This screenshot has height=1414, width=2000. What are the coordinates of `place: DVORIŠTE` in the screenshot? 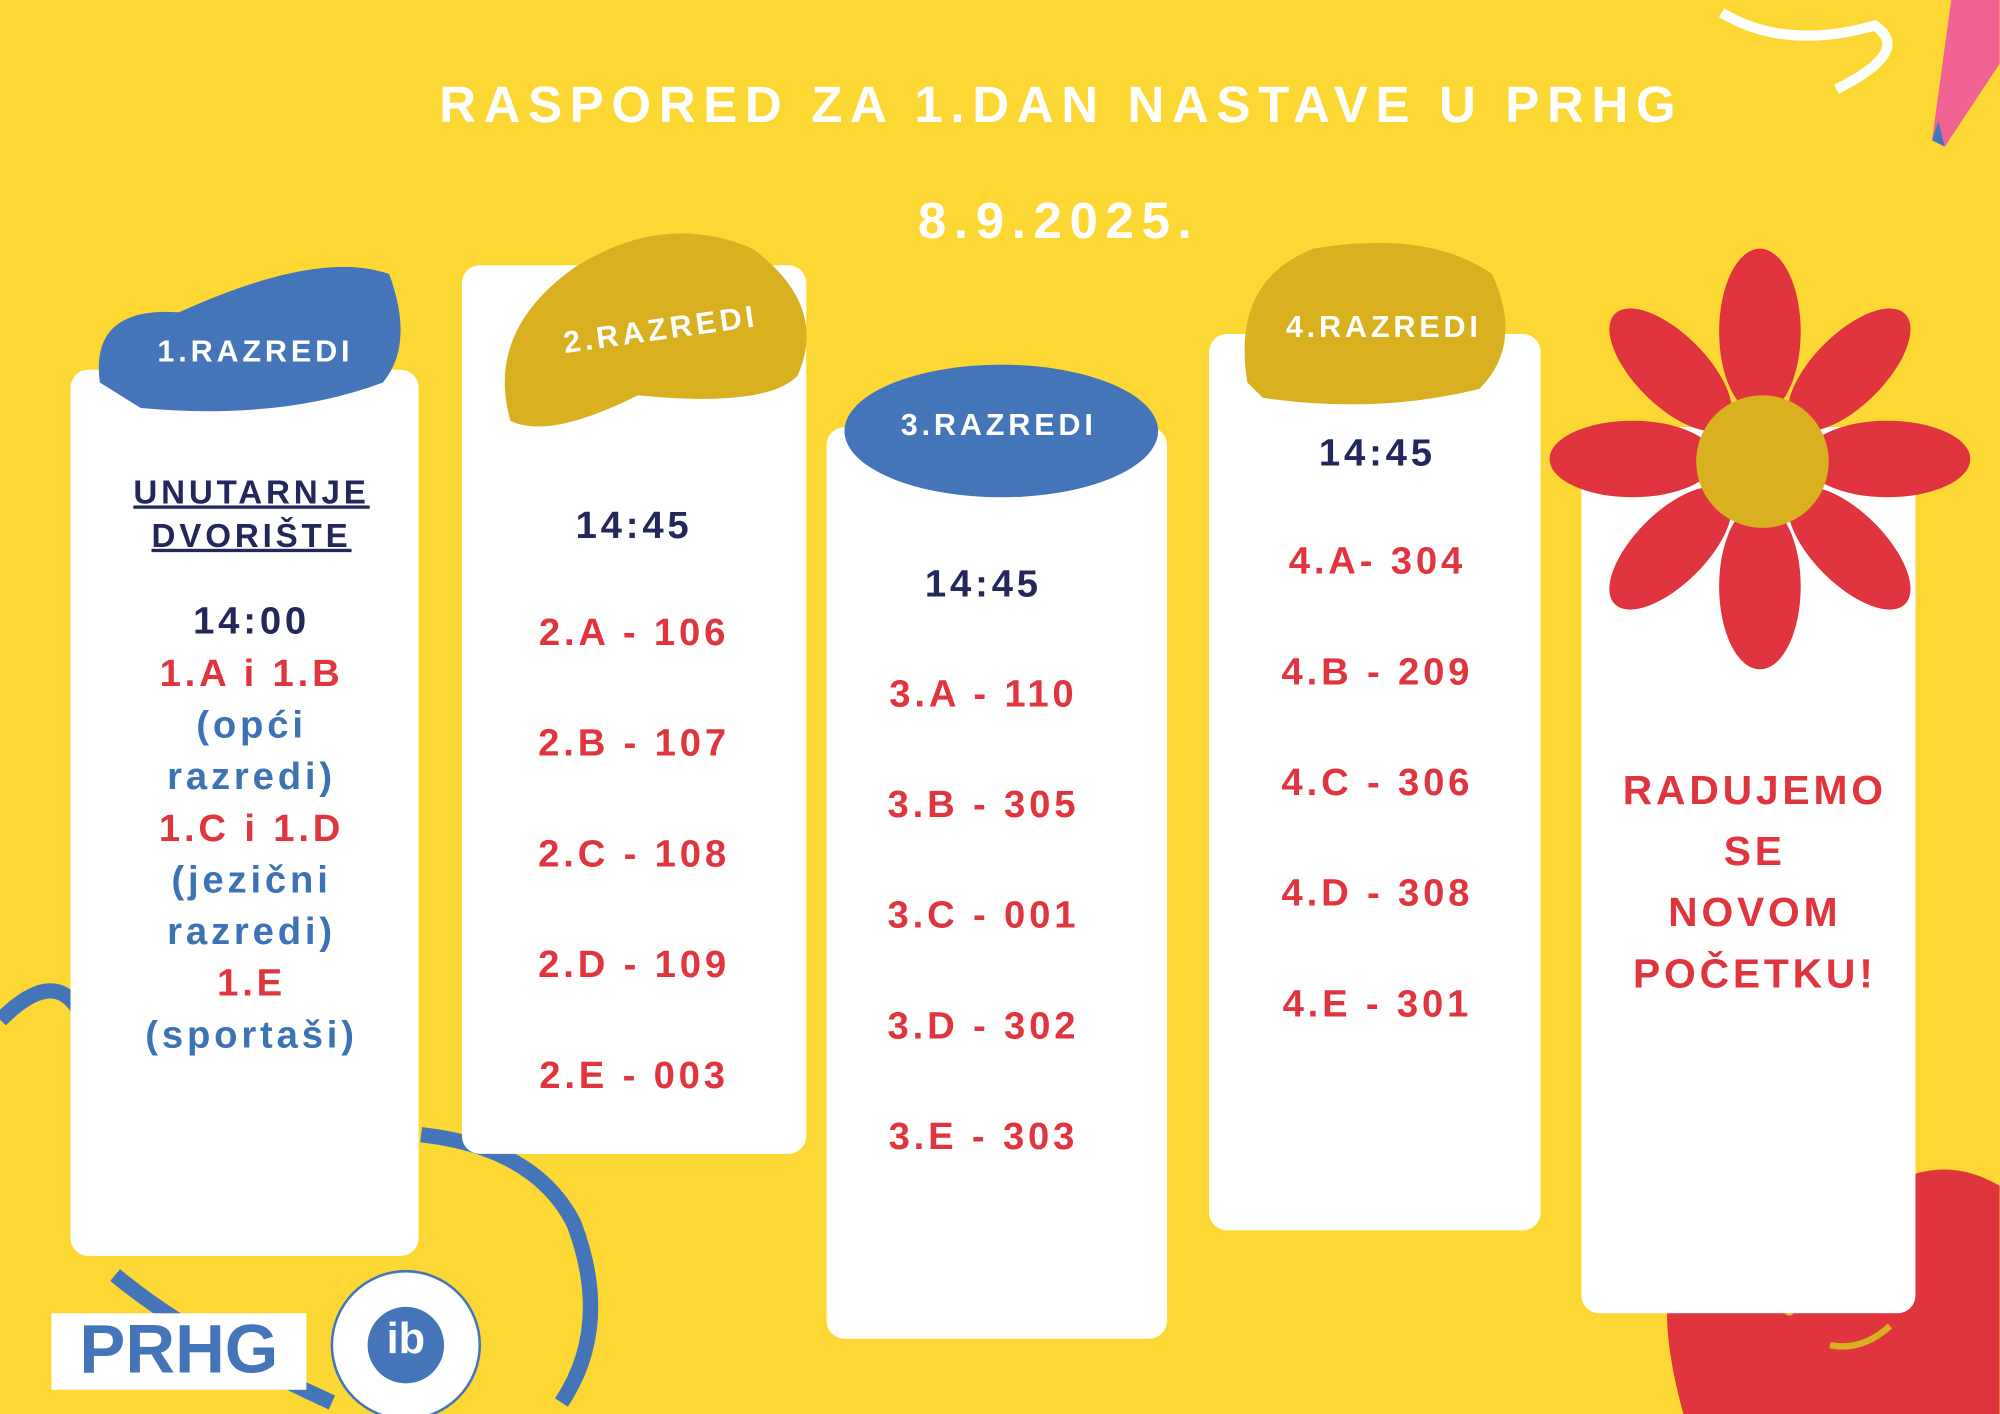 It's located at (252, 535).